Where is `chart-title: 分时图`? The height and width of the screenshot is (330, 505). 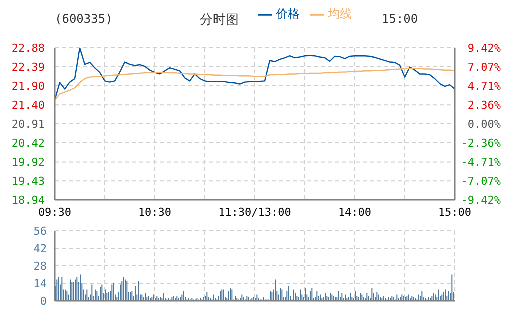
chart-title: 分时图 is located at coordinates (219, 20).